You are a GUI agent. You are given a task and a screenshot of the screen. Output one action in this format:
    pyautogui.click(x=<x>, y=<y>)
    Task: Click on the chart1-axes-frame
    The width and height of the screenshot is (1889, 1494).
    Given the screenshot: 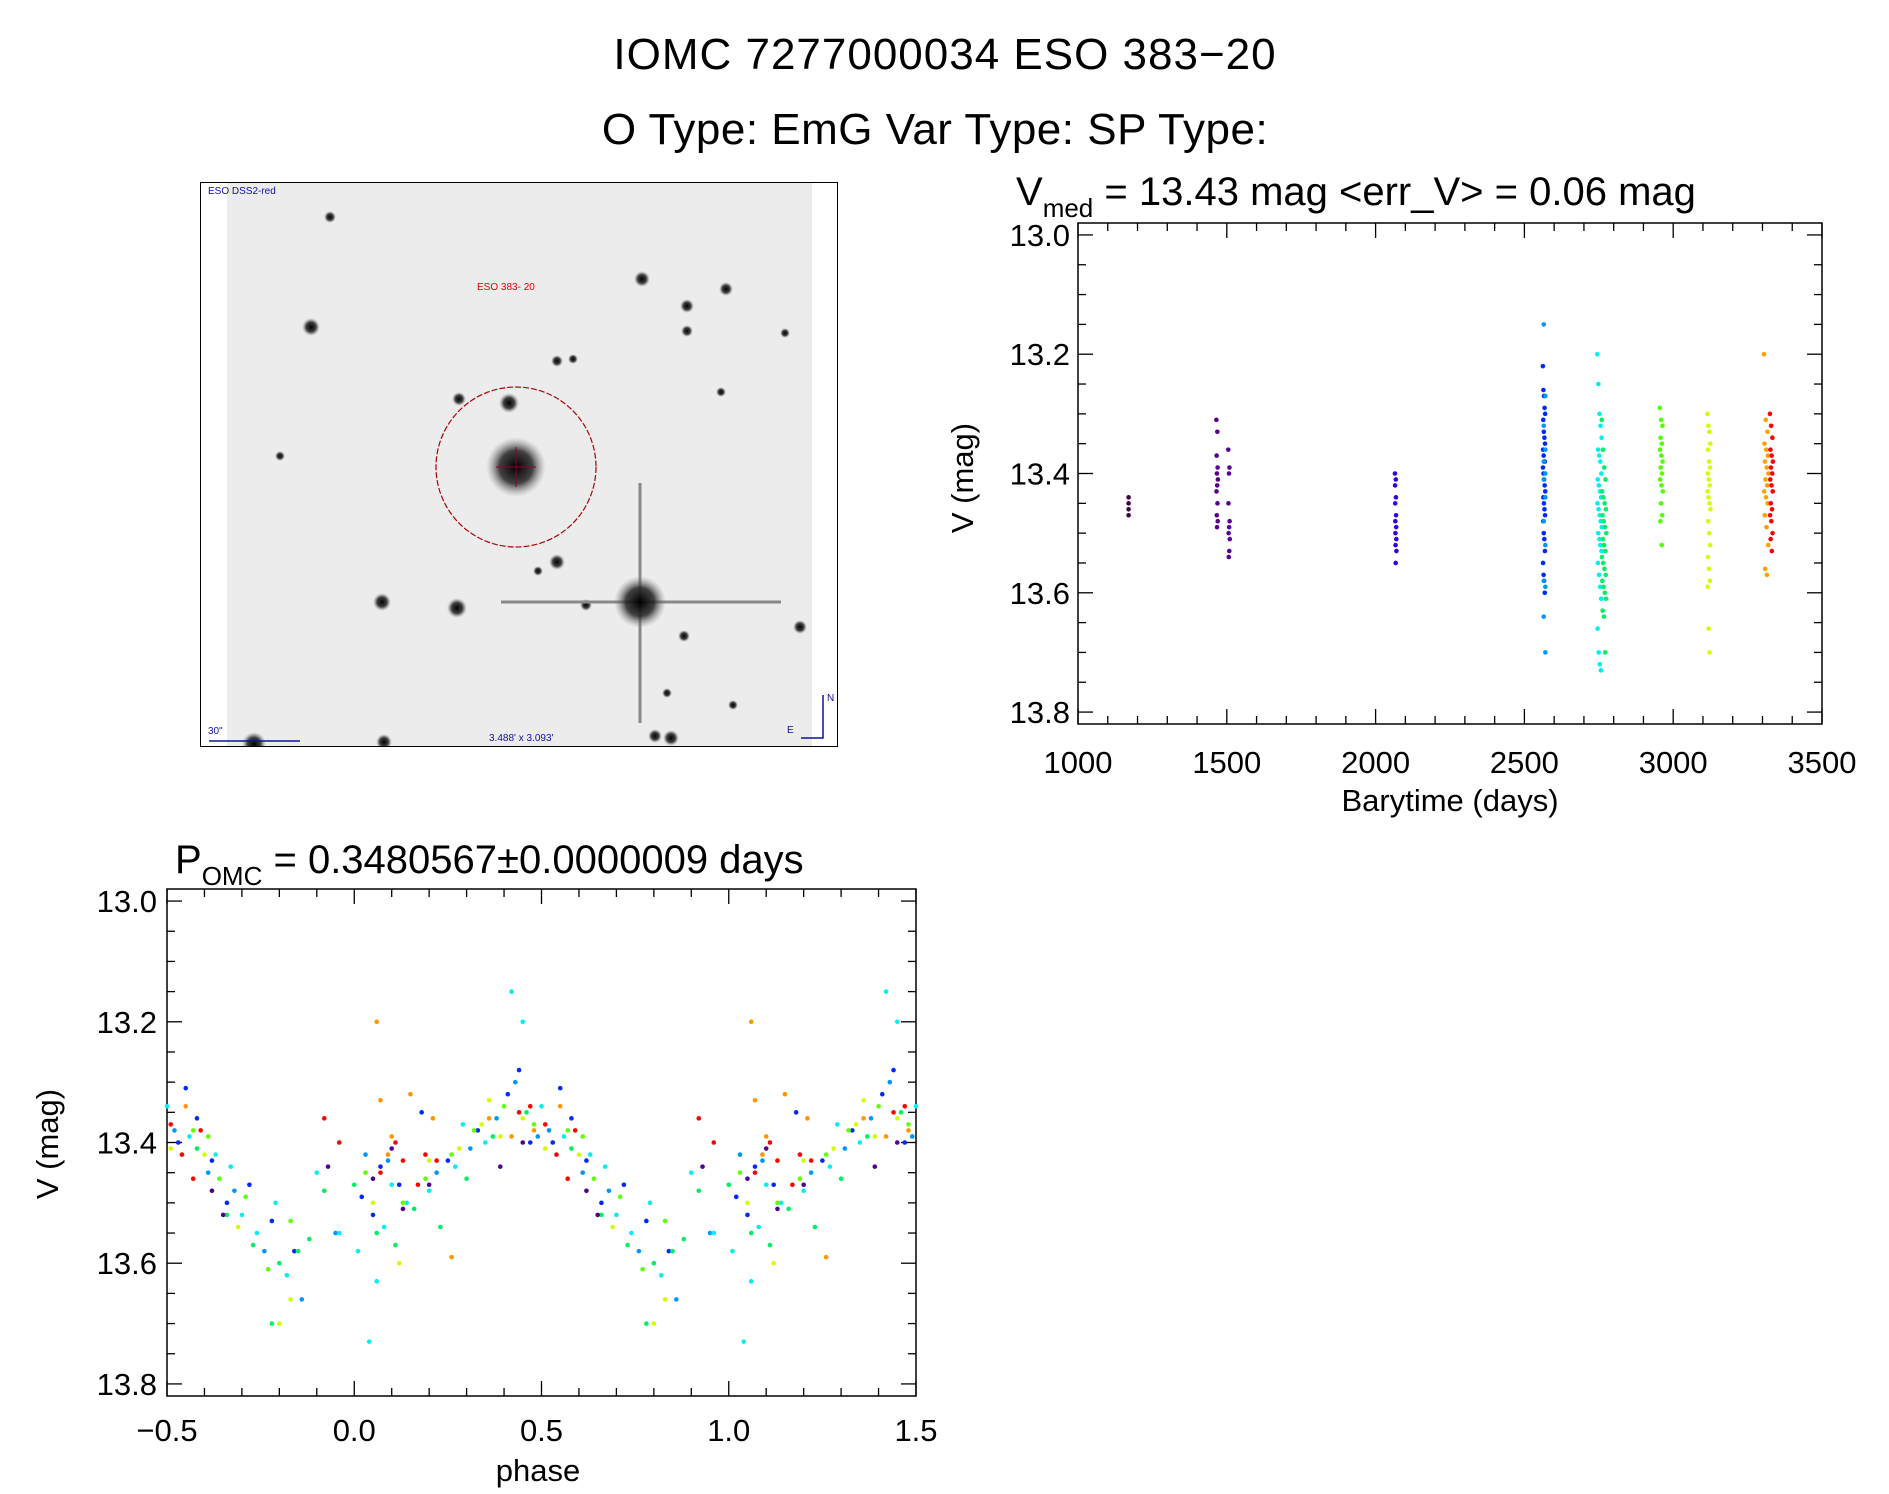 What is the action you would take?
    pyautogui.click(x=1450, y=473)
    